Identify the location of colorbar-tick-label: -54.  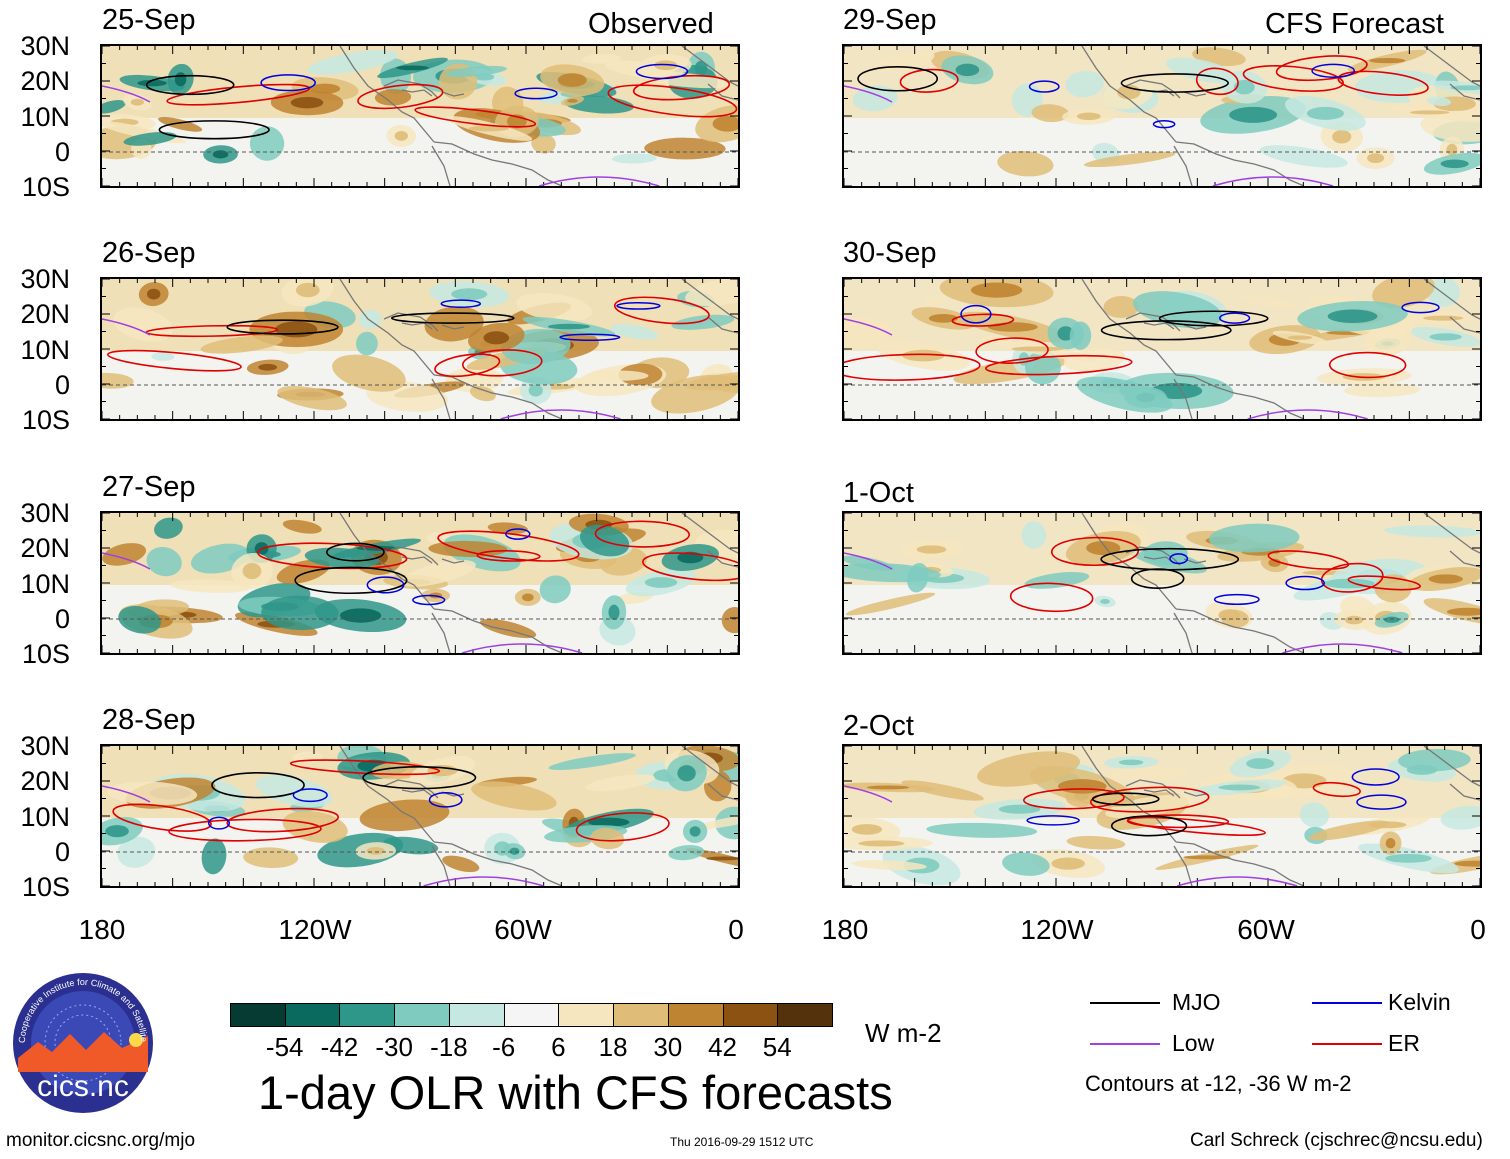
(284, 1047).